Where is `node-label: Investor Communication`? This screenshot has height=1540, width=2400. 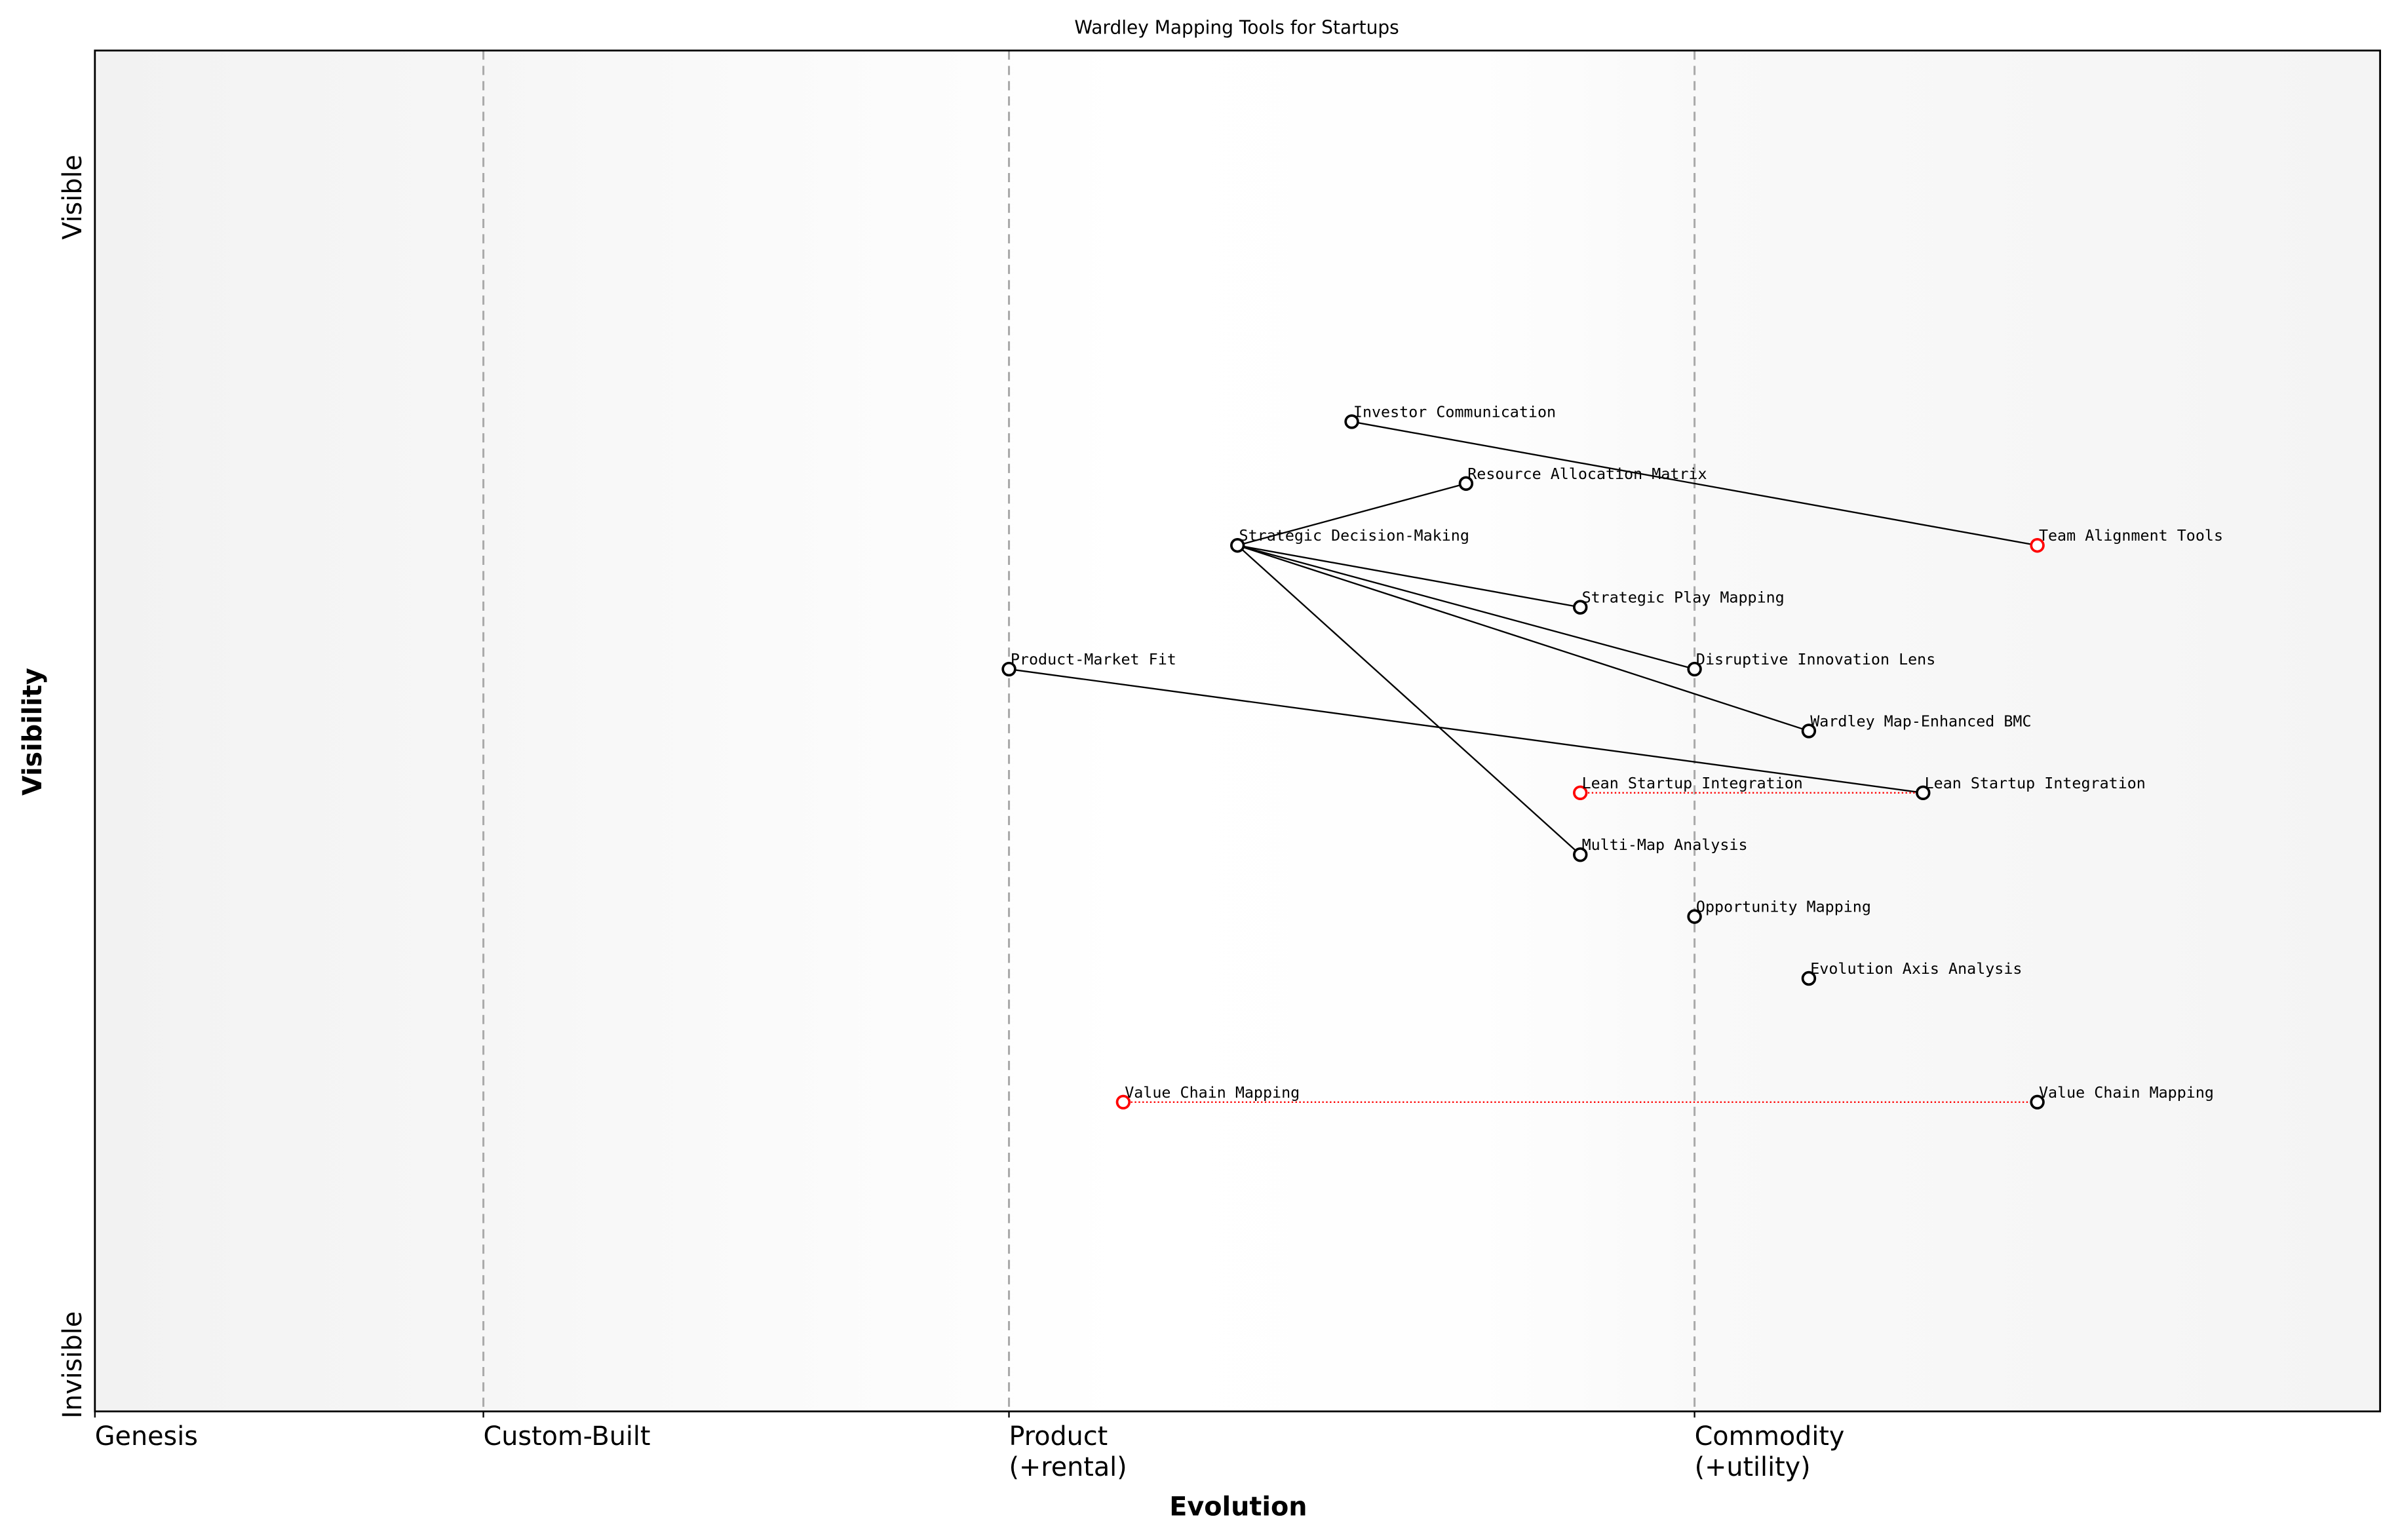
node-label: Investor Communication is located at coordinates (1454, 411).